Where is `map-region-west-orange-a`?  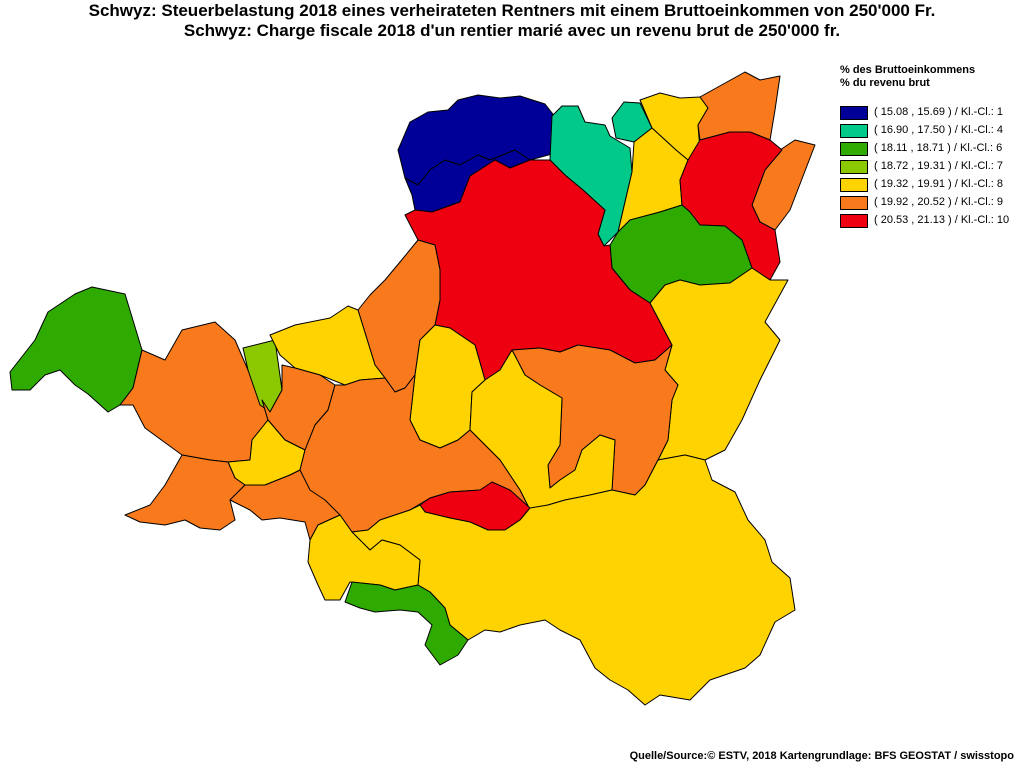
map-region-west-orange-a is located at coordinates (194, 392).